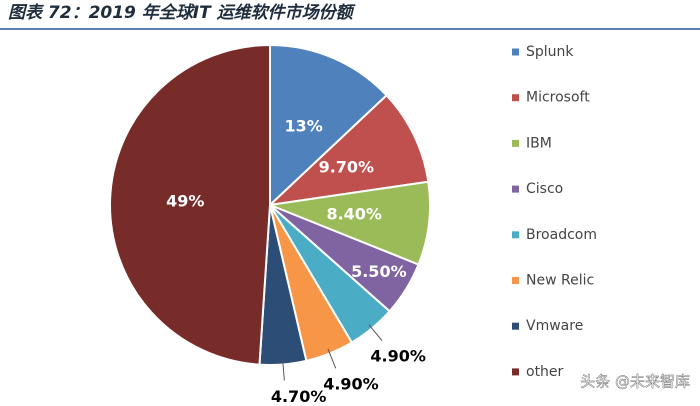 The width and height of the screenshot is (700, 406). Describe the element at coordinates (635, 382) in the screenshot. I see `watermark: 头条 @未来智库` at that location.